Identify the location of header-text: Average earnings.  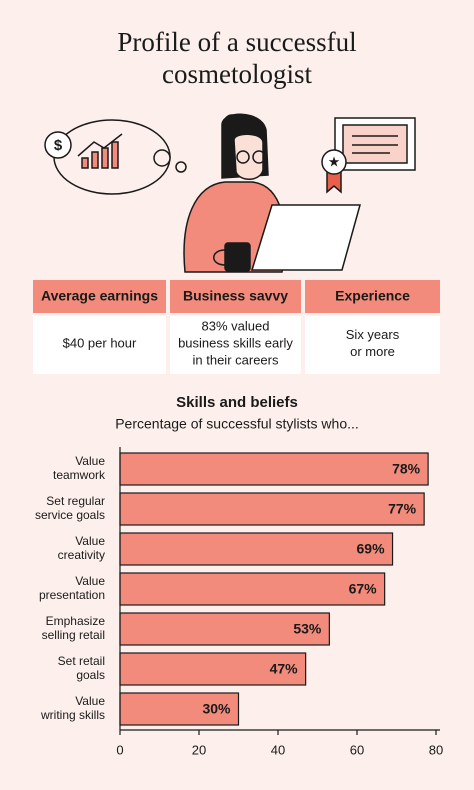
(99, 296).